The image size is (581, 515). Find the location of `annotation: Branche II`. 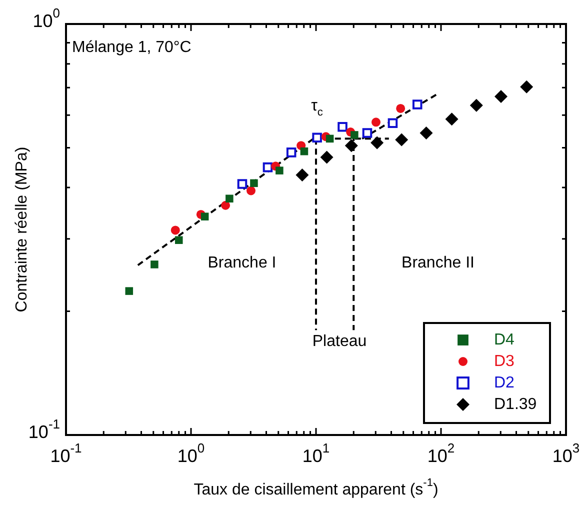

annotation: Branche II is located at coordinates (438, 263).